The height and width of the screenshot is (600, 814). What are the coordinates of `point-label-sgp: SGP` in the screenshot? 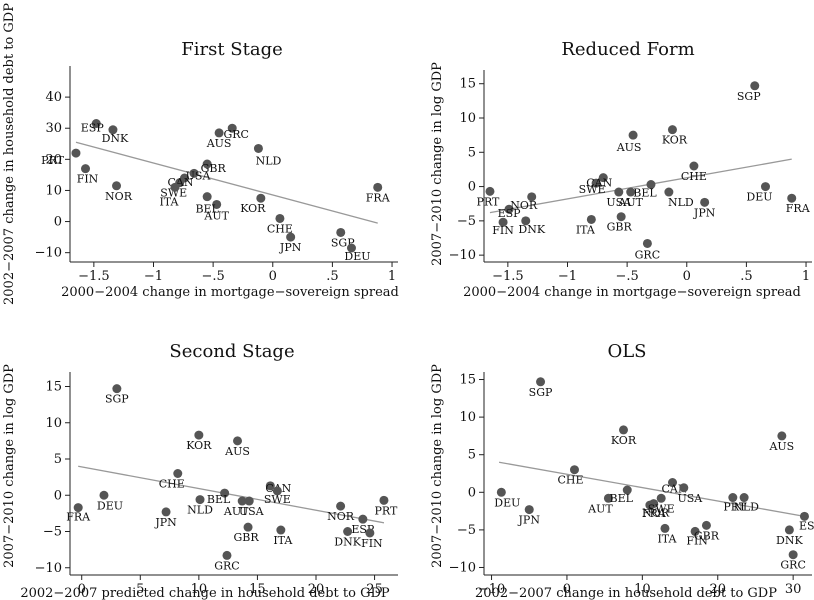 It's located at (117, 399).